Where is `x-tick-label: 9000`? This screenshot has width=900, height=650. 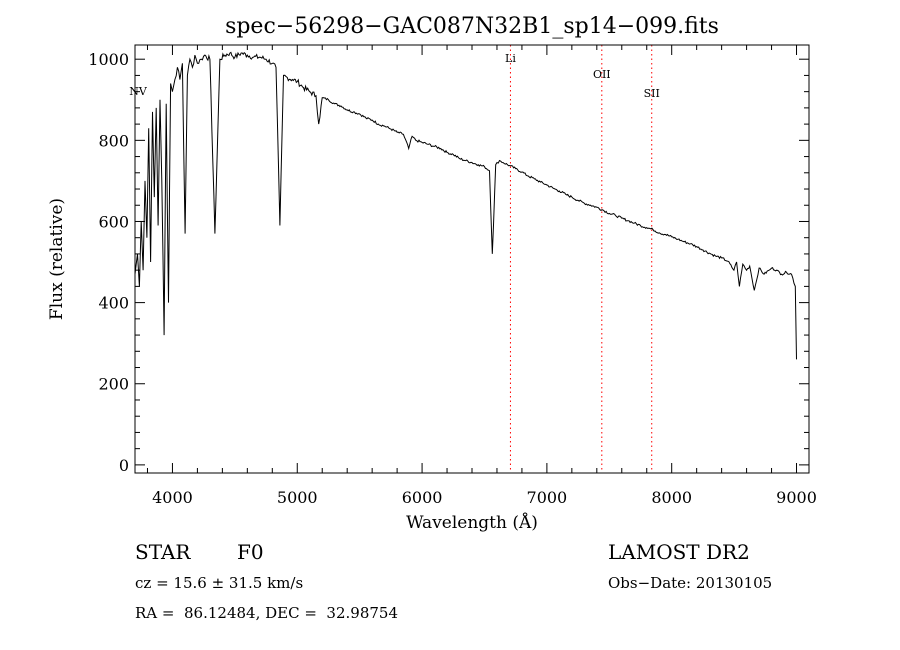 x-tick-label: 9000 is located at coordinates (796, 497).